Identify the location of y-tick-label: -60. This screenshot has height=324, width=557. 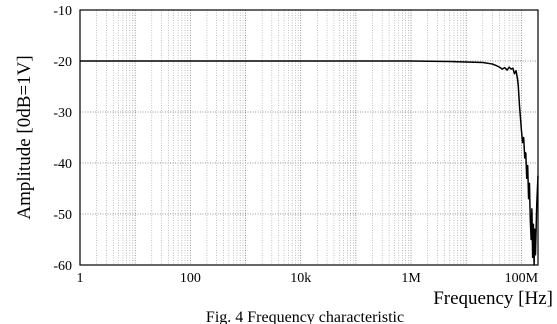
(62, 266).